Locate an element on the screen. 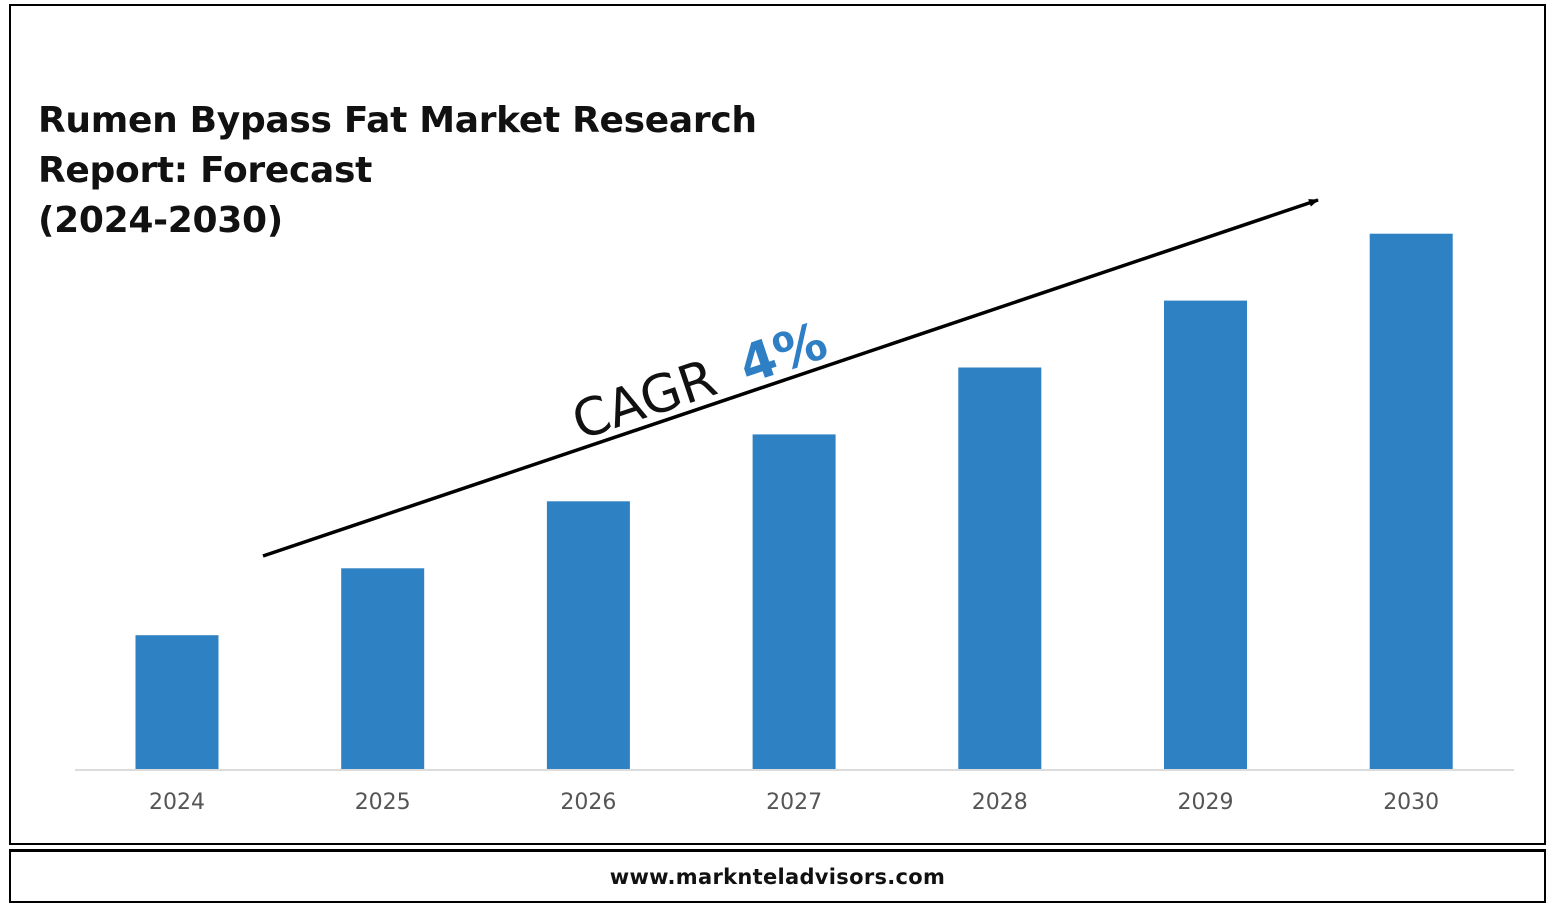 Image resolution: width=1557 pixels, height=907 pixels. x-tick-label-2027: 2027 is located at coordinates (794, 802).